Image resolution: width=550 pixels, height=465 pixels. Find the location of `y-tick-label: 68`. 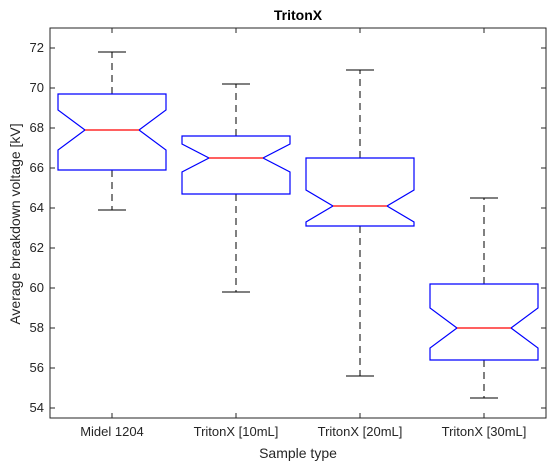

y-tick-label: 68 is located at coordinates (37, 127).